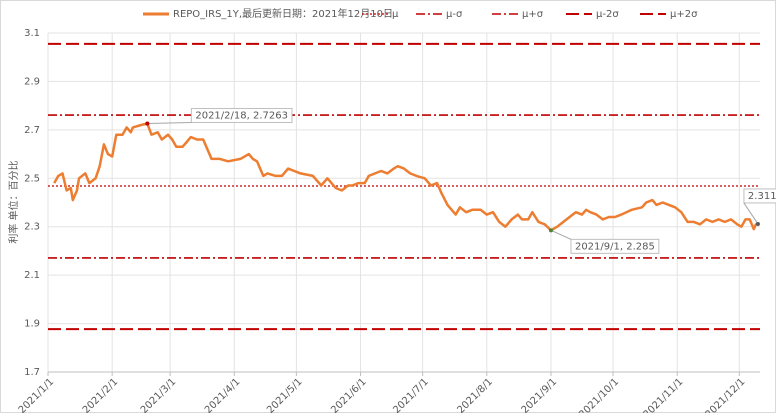 This screenshot has height=413, width=776. What do you see at coordinates (684, 14) in the screenshot?
I see `legend-label: μ+2σ` at bounding box center [684, 14].